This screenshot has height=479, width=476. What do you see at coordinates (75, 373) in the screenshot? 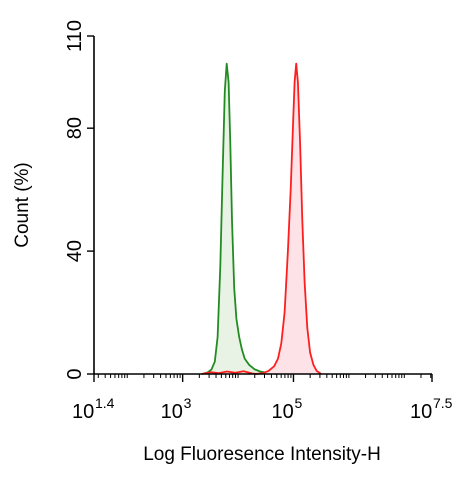
I see `y-tick-label-0: 0` at bounding box center [75, 373].